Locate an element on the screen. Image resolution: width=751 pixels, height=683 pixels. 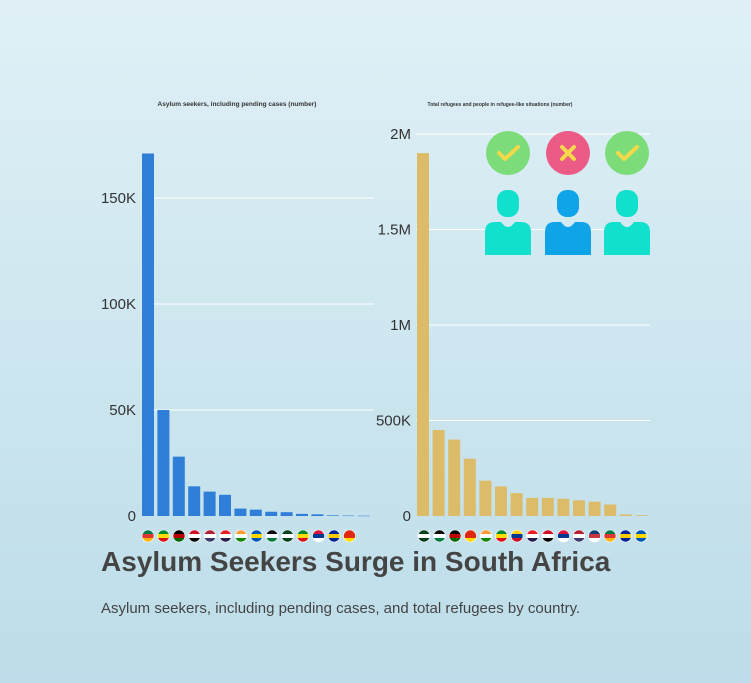
headline: Asylum Seekers Surge in South Africa is located at coordinates (356, 561).